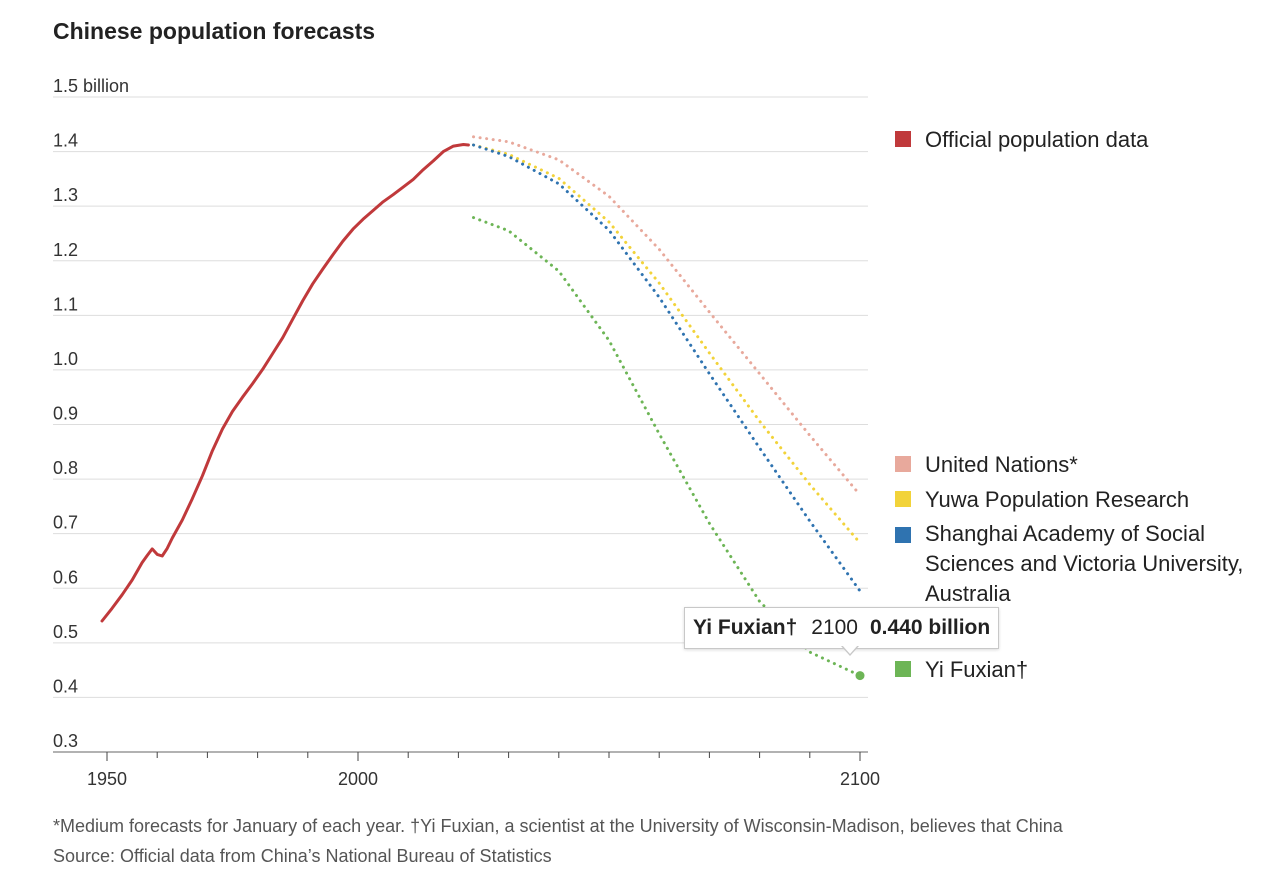  I want to click on y-tick-label: 0.6, so click(65, 577).